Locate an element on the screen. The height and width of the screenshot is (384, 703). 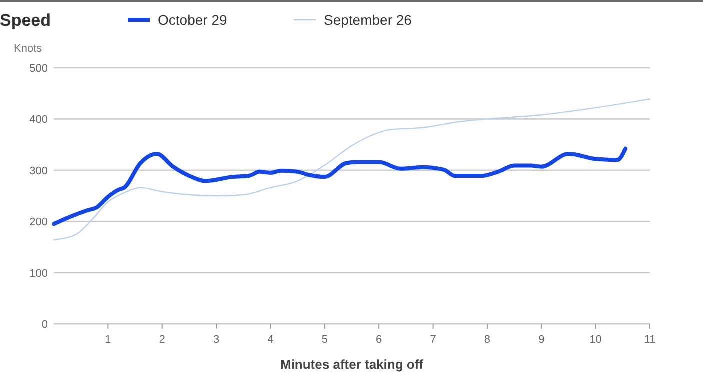
y-tick-label: 400 is located at coordinates (39, 120).